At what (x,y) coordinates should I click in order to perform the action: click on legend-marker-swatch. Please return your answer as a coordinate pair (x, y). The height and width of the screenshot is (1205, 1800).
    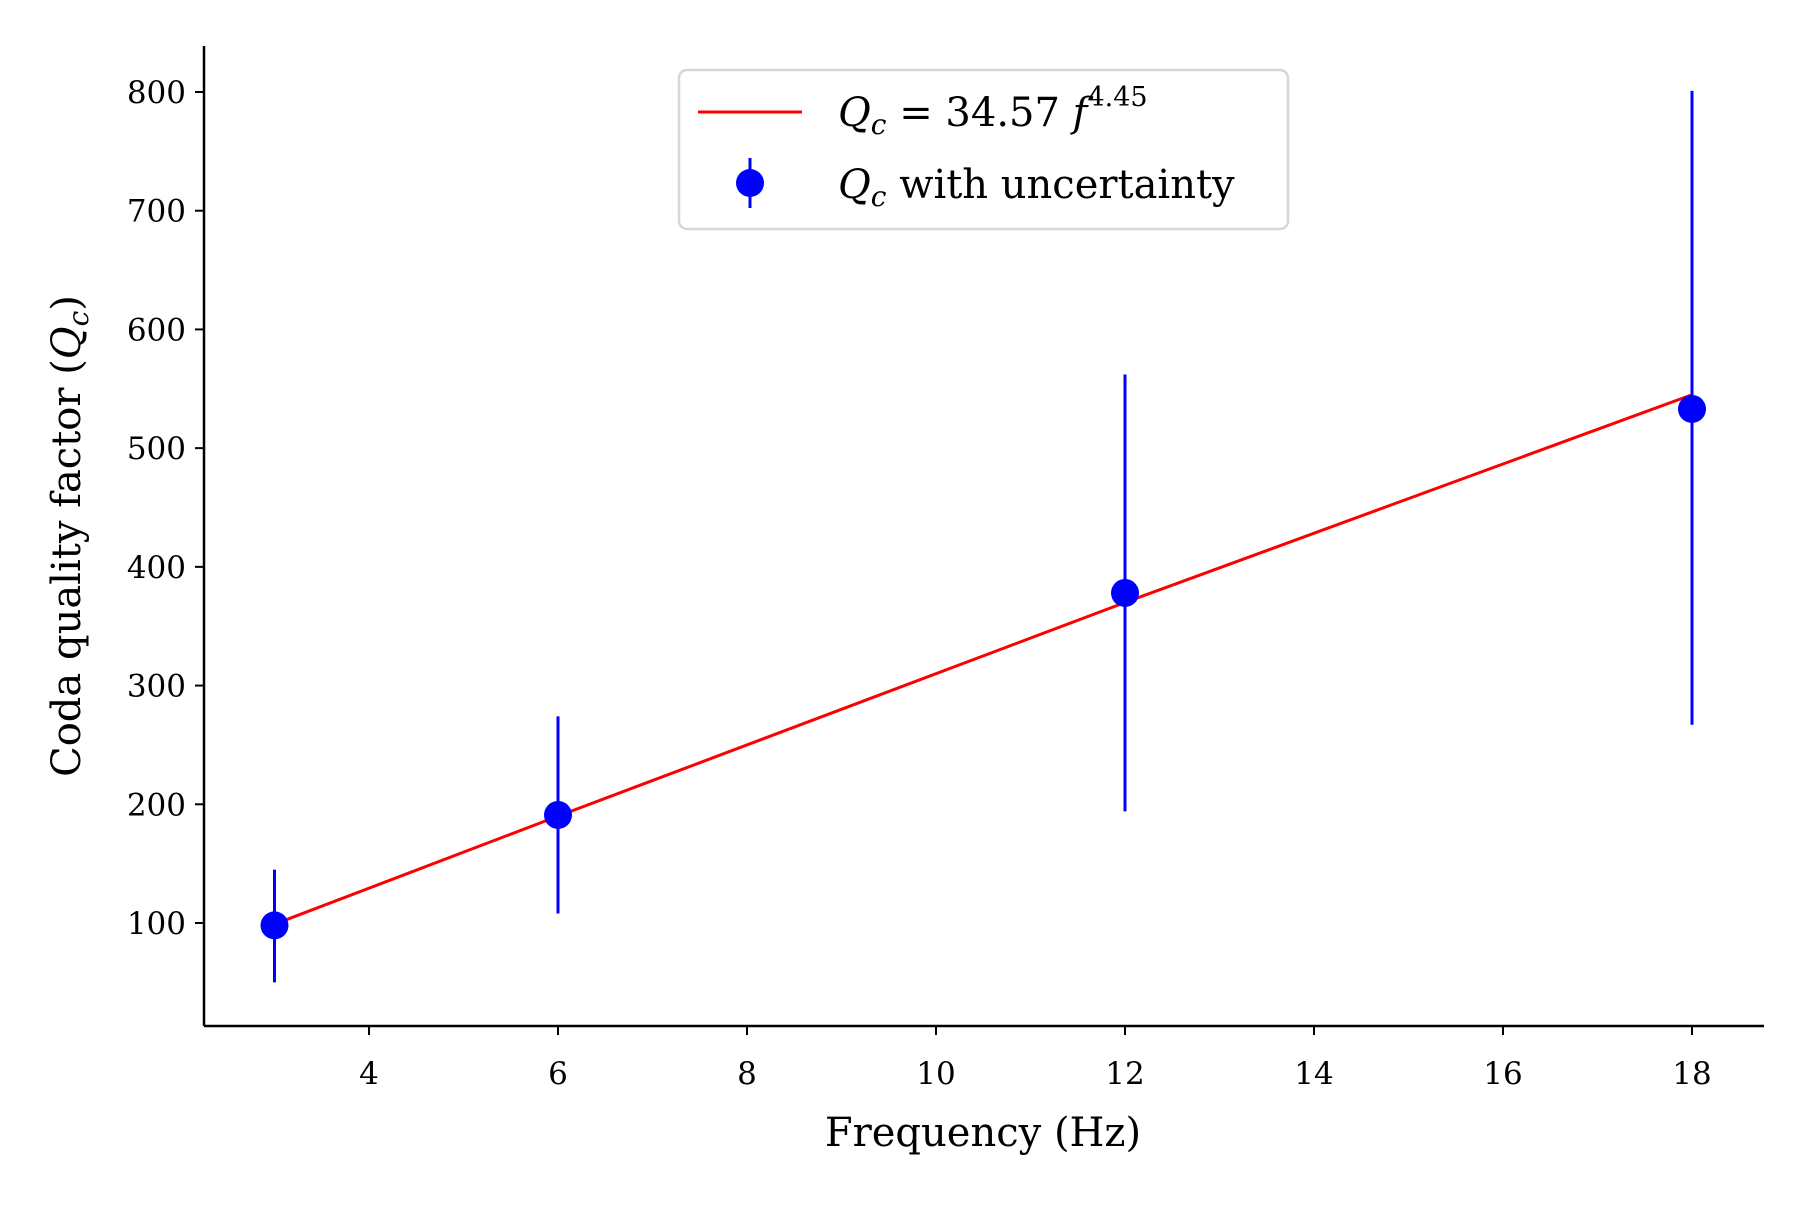
    Looking at the image, I should click on (750, 183).